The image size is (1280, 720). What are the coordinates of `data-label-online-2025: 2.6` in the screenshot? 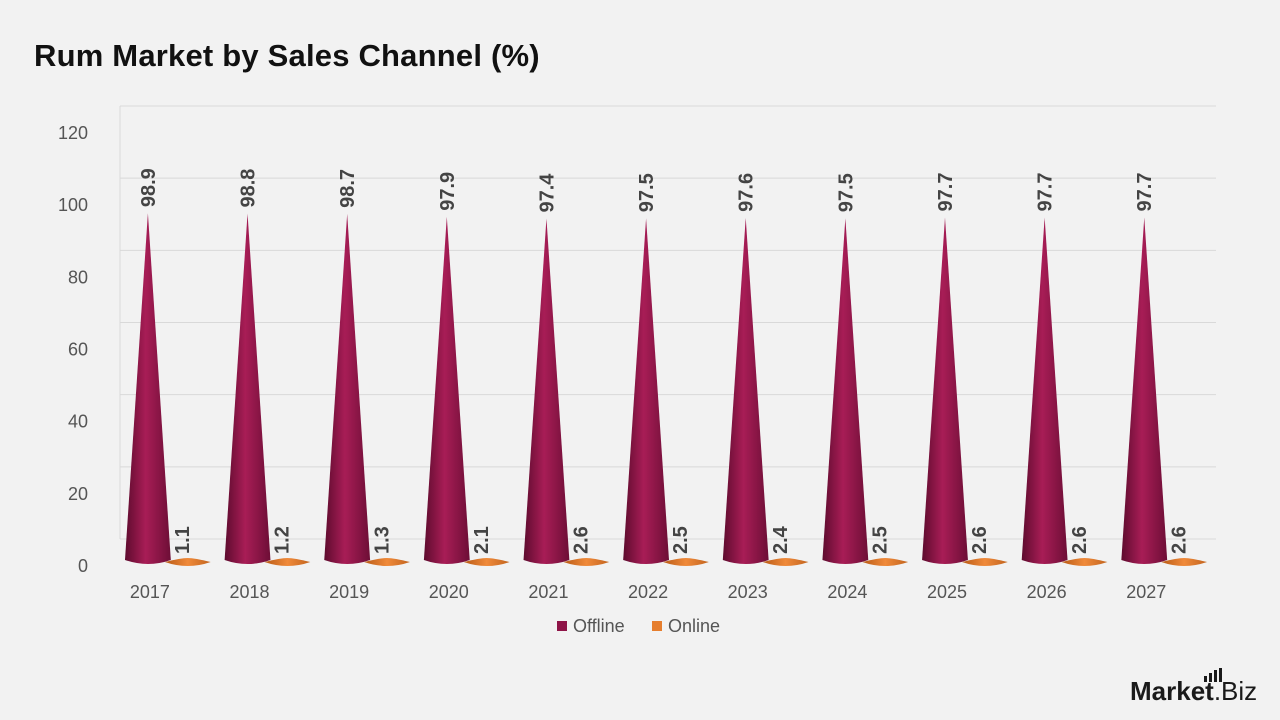 It's located at (980, 540).